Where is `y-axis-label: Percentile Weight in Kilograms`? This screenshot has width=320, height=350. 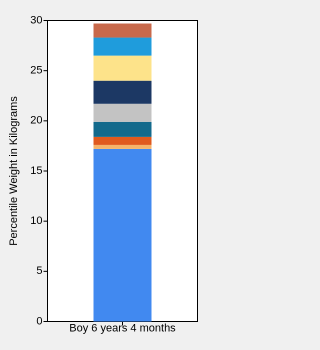 y-axis-label: Percentile Weight in Kilograms is located at coordinates (14, 171).